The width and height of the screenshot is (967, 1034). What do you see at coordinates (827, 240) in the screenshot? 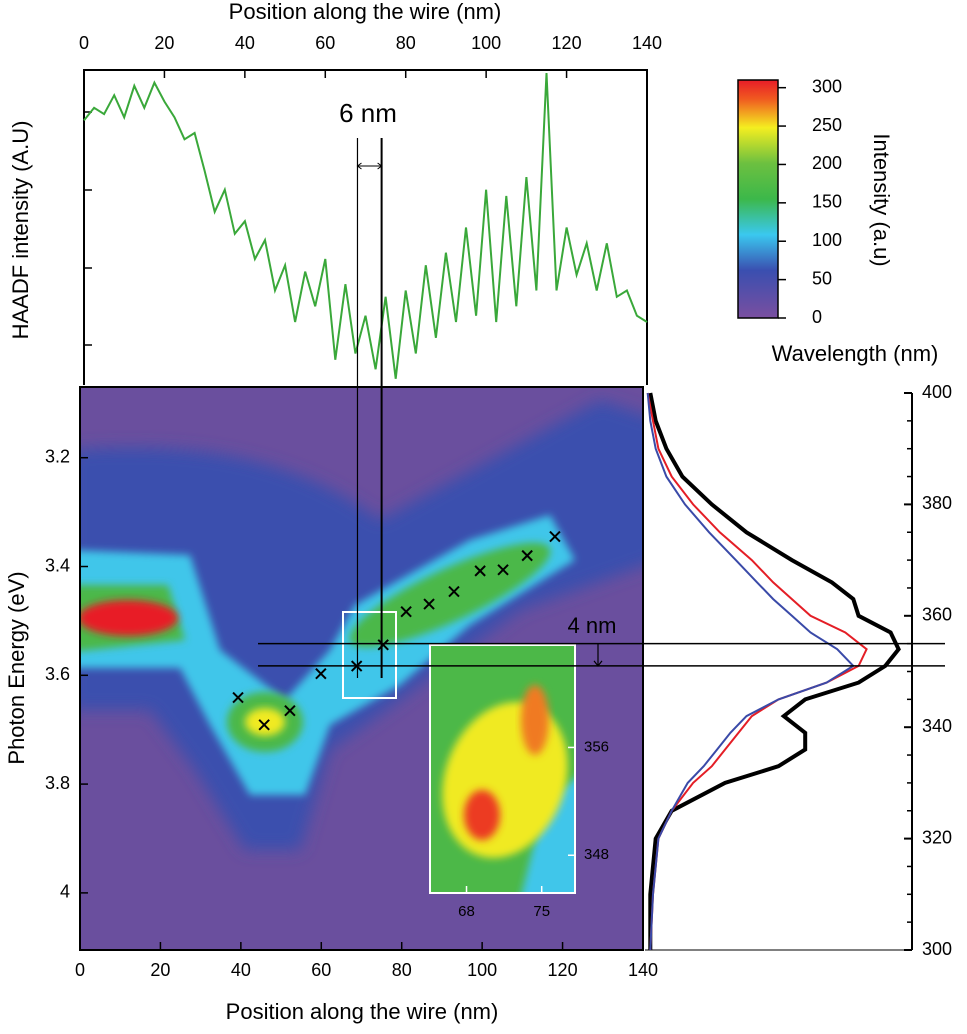
I see `colorbar-tick-label: 100` at bounding box center [827, 240].